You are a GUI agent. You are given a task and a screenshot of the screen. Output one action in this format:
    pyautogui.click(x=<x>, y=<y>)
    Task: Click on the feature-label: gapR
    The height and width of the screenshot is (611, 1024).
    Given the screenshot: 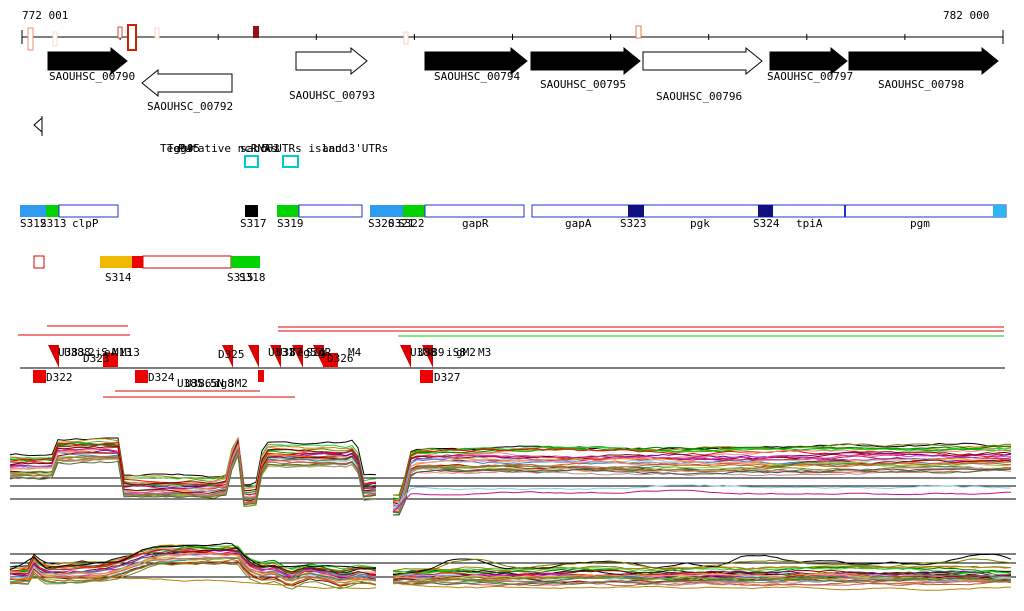 What is the action you would take?
    pyautogui.click(x=475, y=223)
    